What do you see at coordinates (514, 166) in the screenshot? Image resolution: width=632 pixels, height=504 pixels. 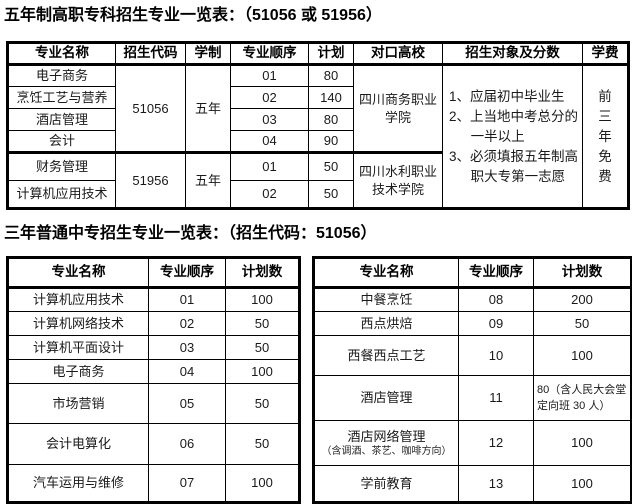 I see `requirement-item: 3、必须填报五年制高职大专第一志愿` at bounding box center [514, 166].